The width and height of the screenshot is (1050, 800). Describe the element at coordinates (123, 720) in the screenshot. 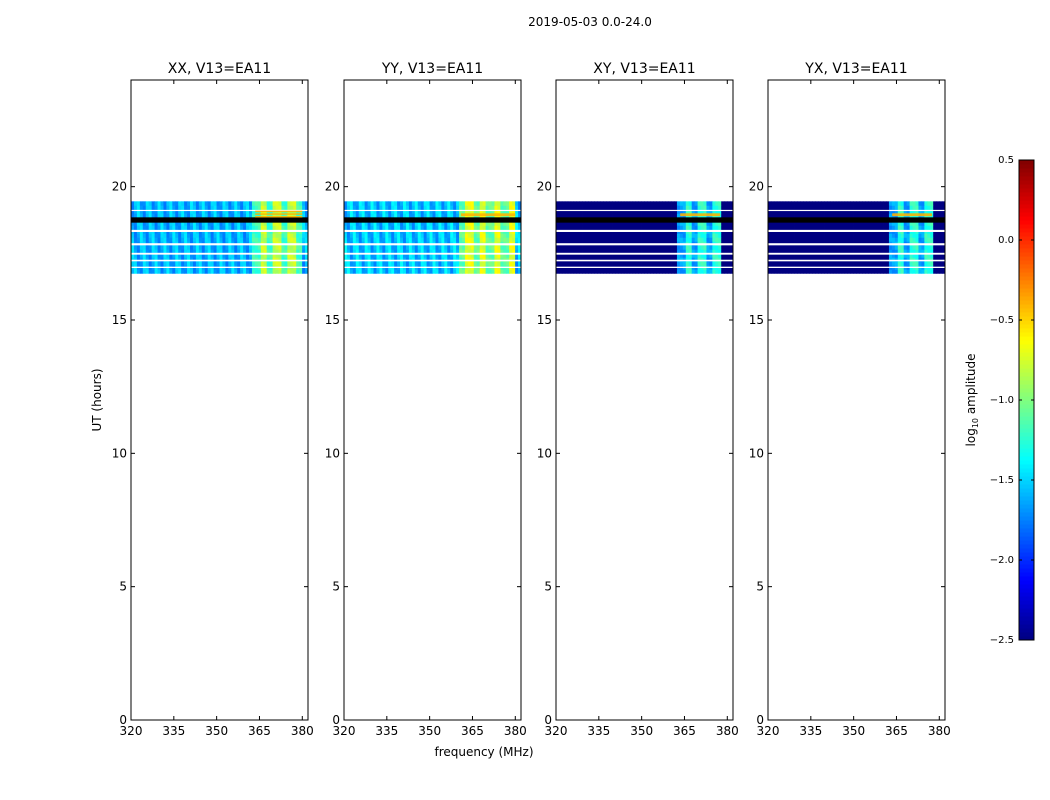

I see `y-tick-label: 0` at that location.